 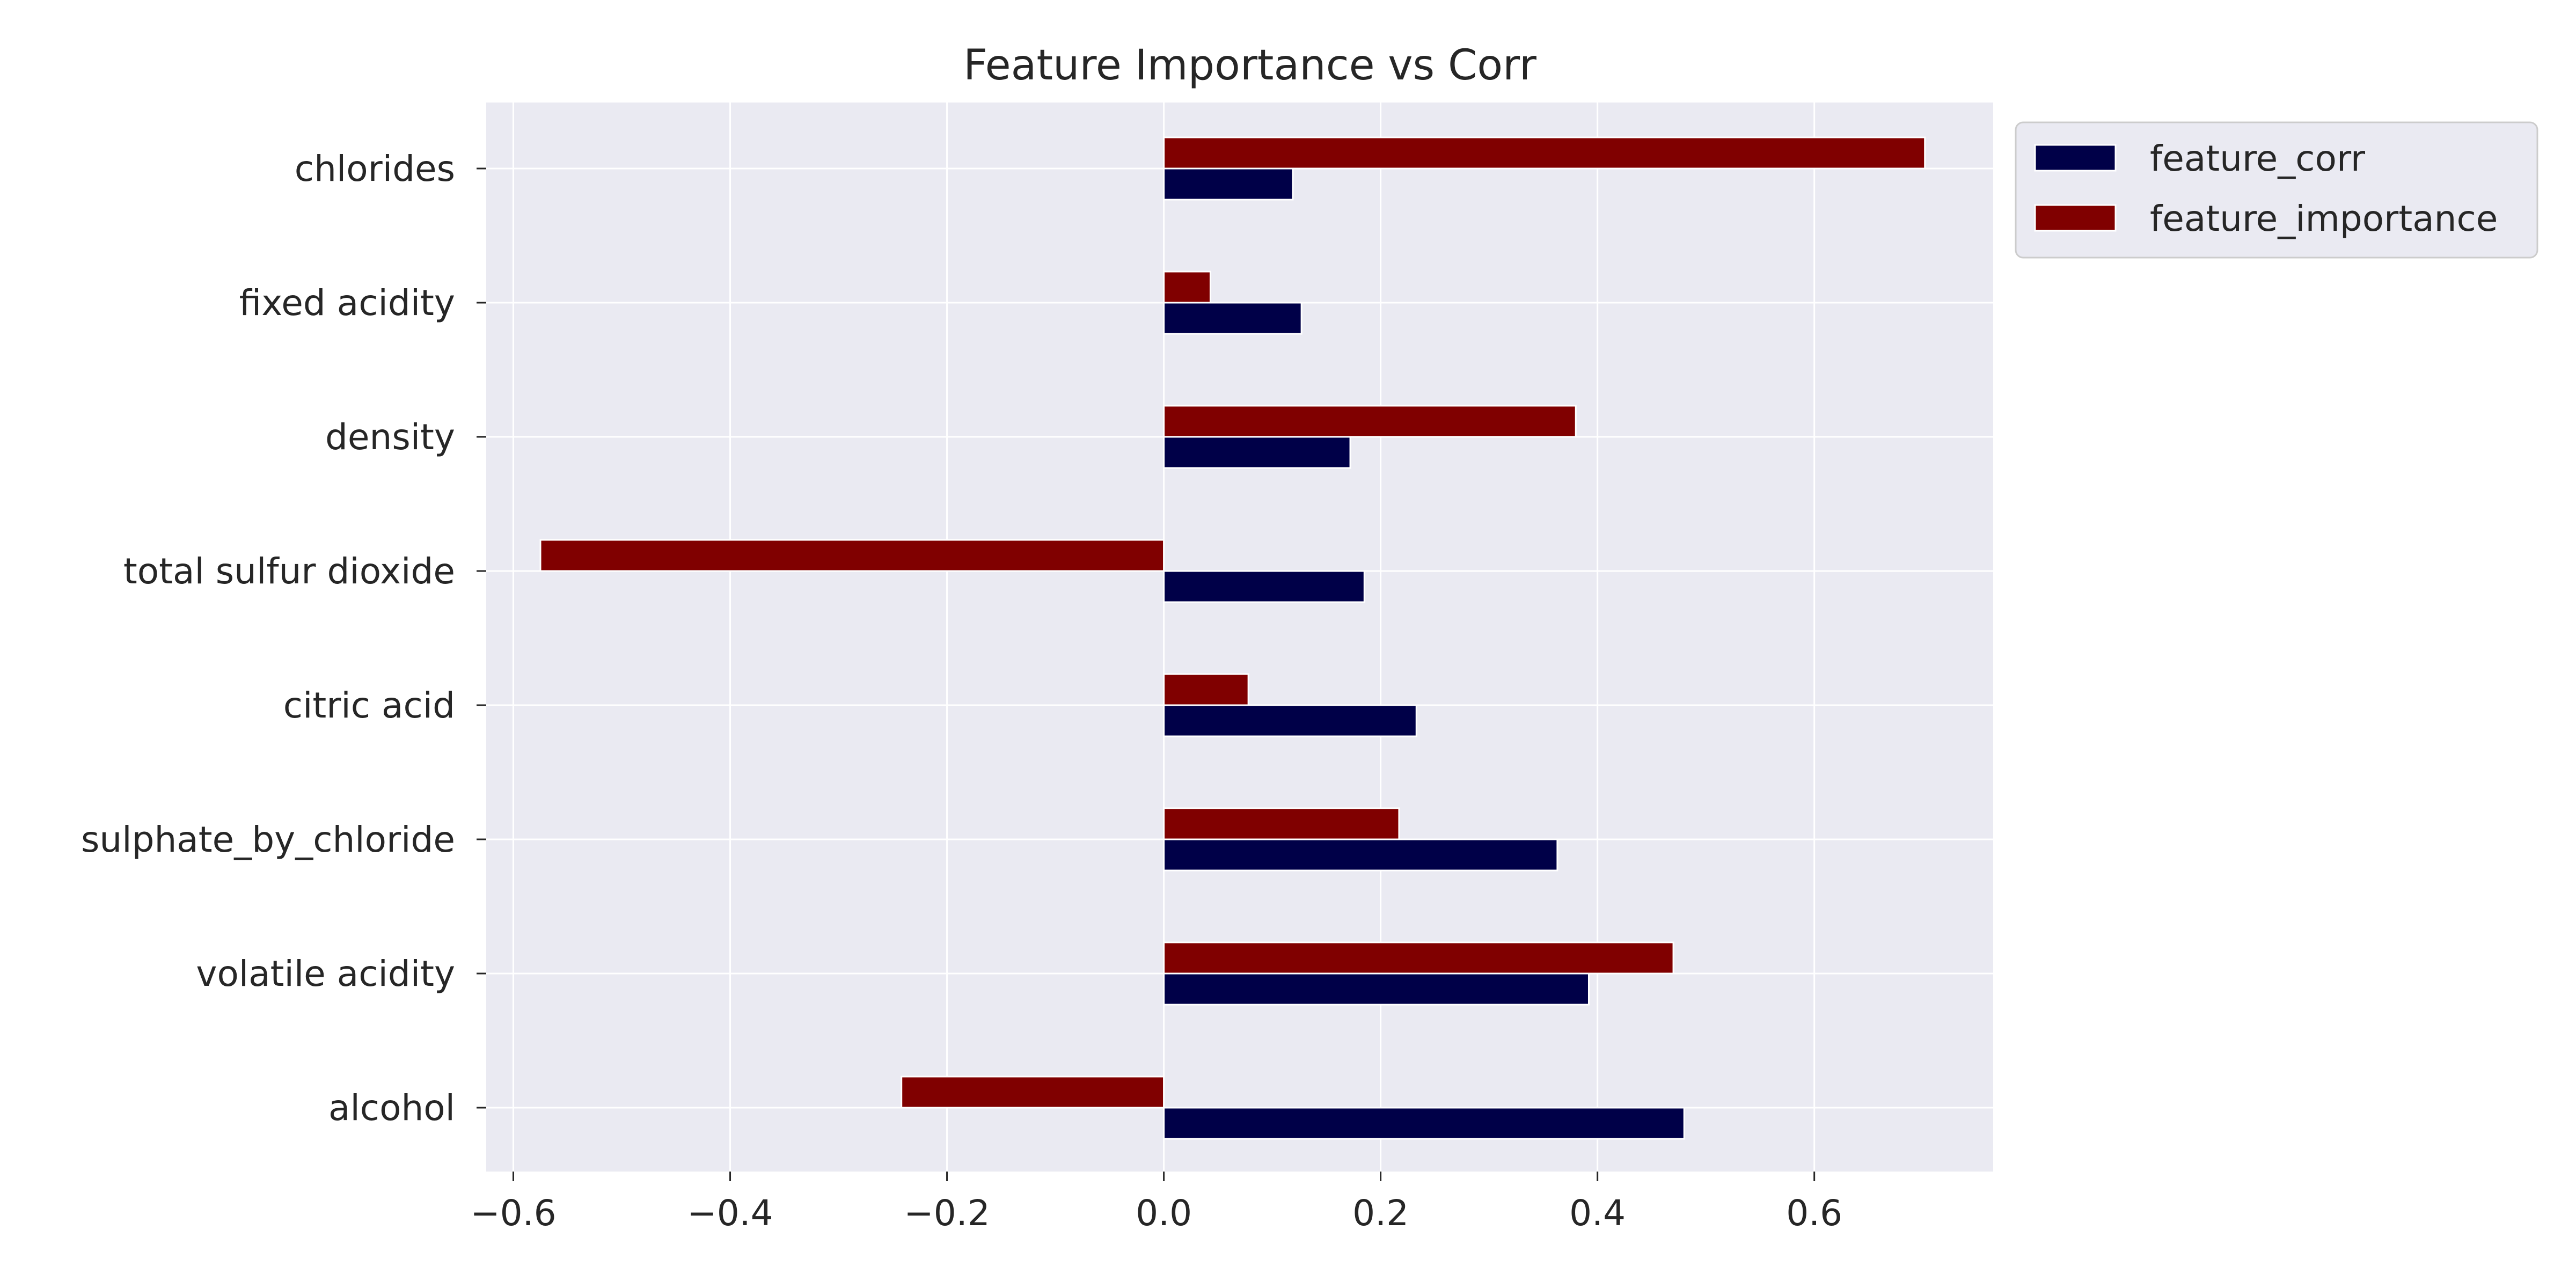 I want to click on x-tick-label: 0.4, so click(x=1597, y=1213).